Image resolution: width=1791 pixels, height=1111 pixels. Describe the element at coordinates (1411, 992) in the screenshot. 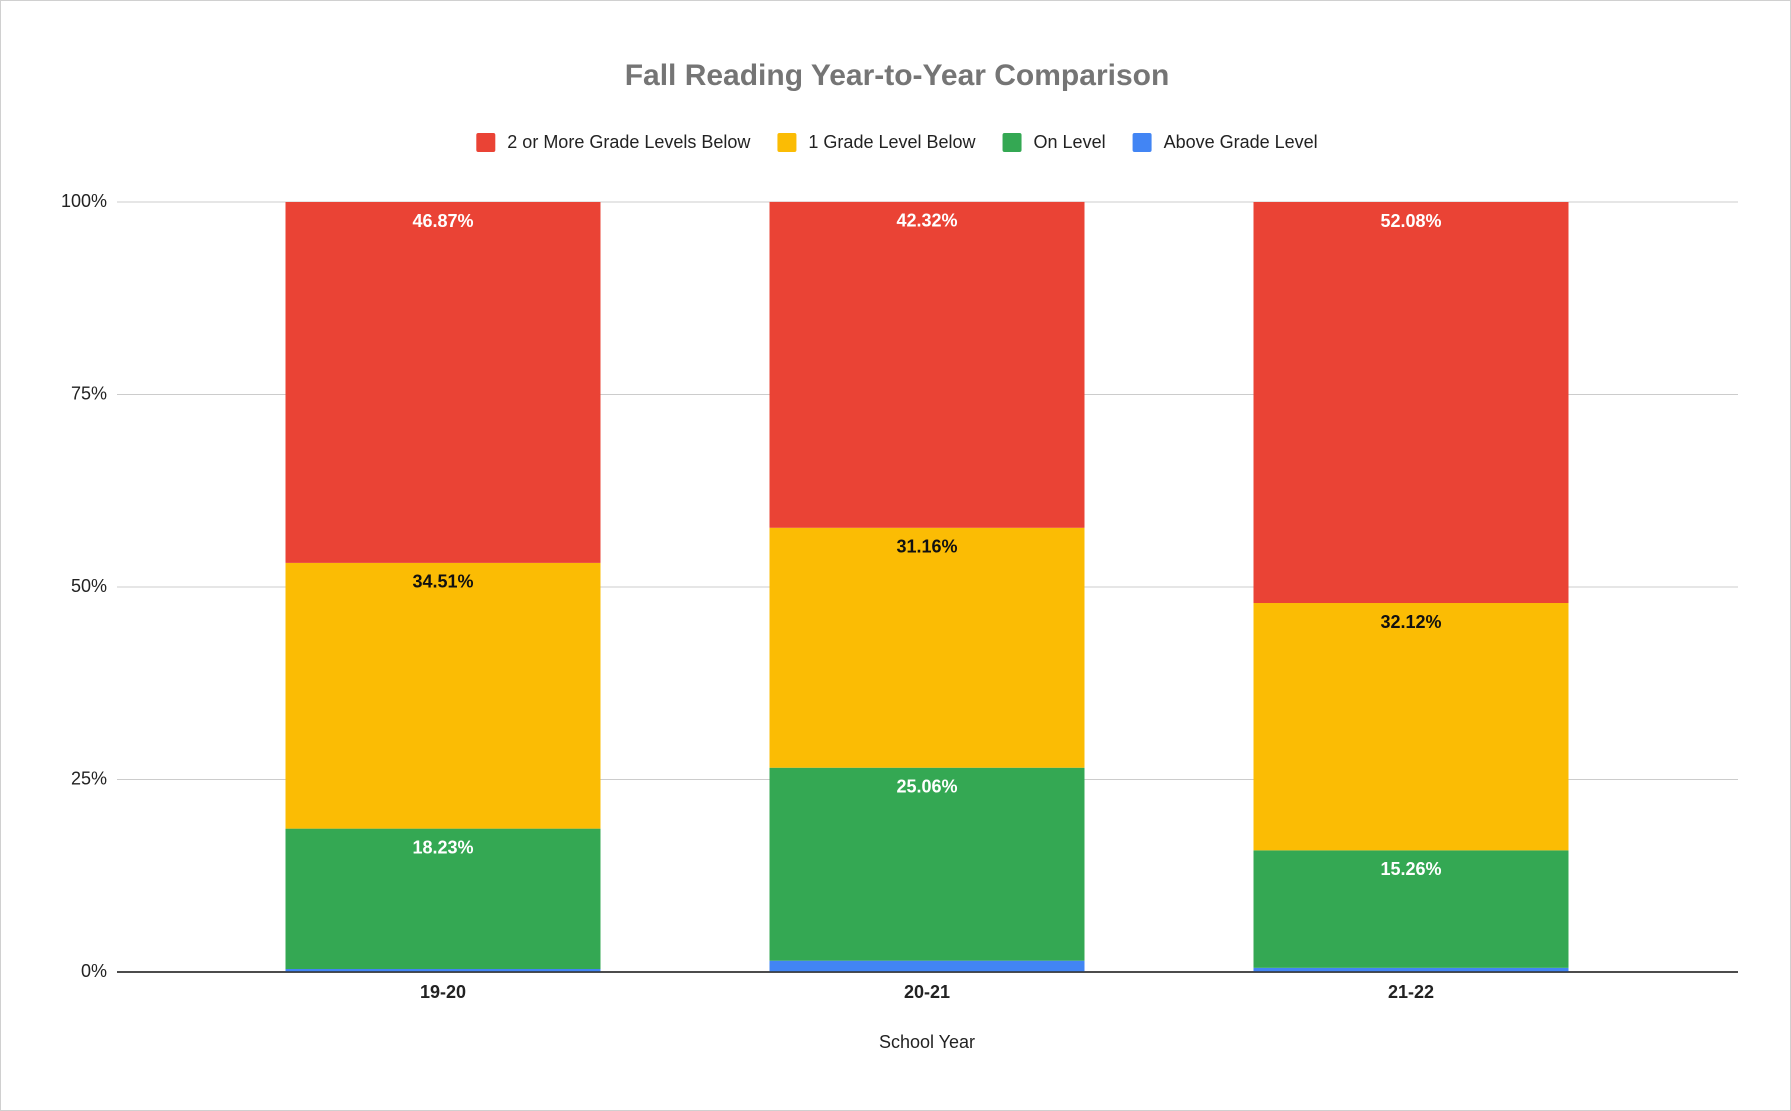

I see `x-tick-label: 21-22` at that location.